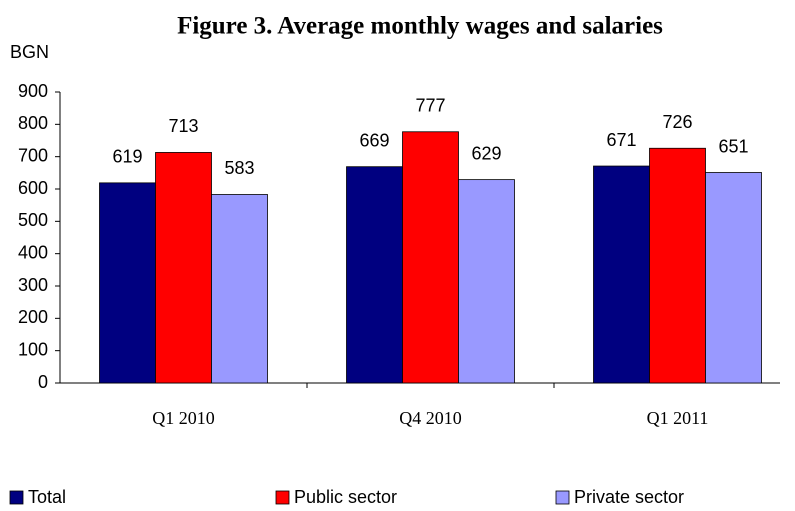 Image resolution: width=795 pixels, height=511 pixels. I want to click on data-label: 651, so click(733, 146).